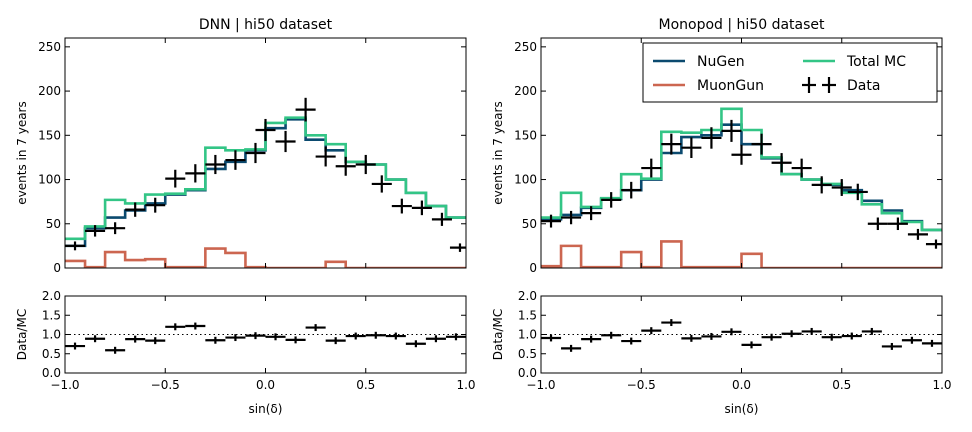  Describe the element at coordinates (529, 224) in the screenshot. I see `y-tick-label: 50` at that location.